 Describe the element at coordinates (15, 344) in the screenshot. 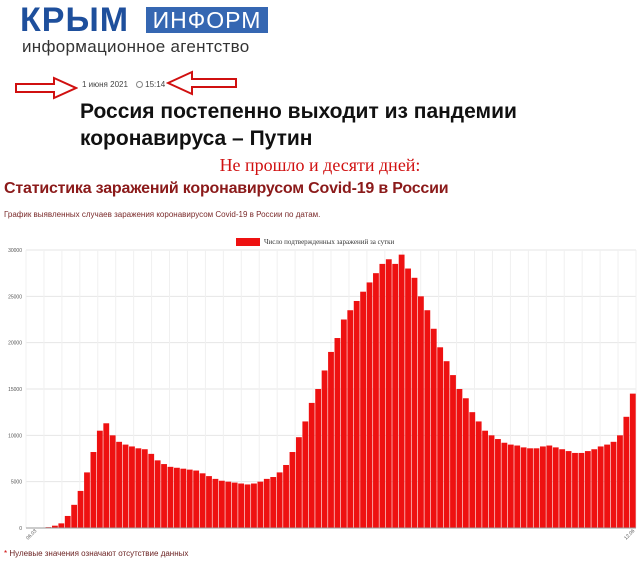

I see `y-tick-label: 20000` at that location.